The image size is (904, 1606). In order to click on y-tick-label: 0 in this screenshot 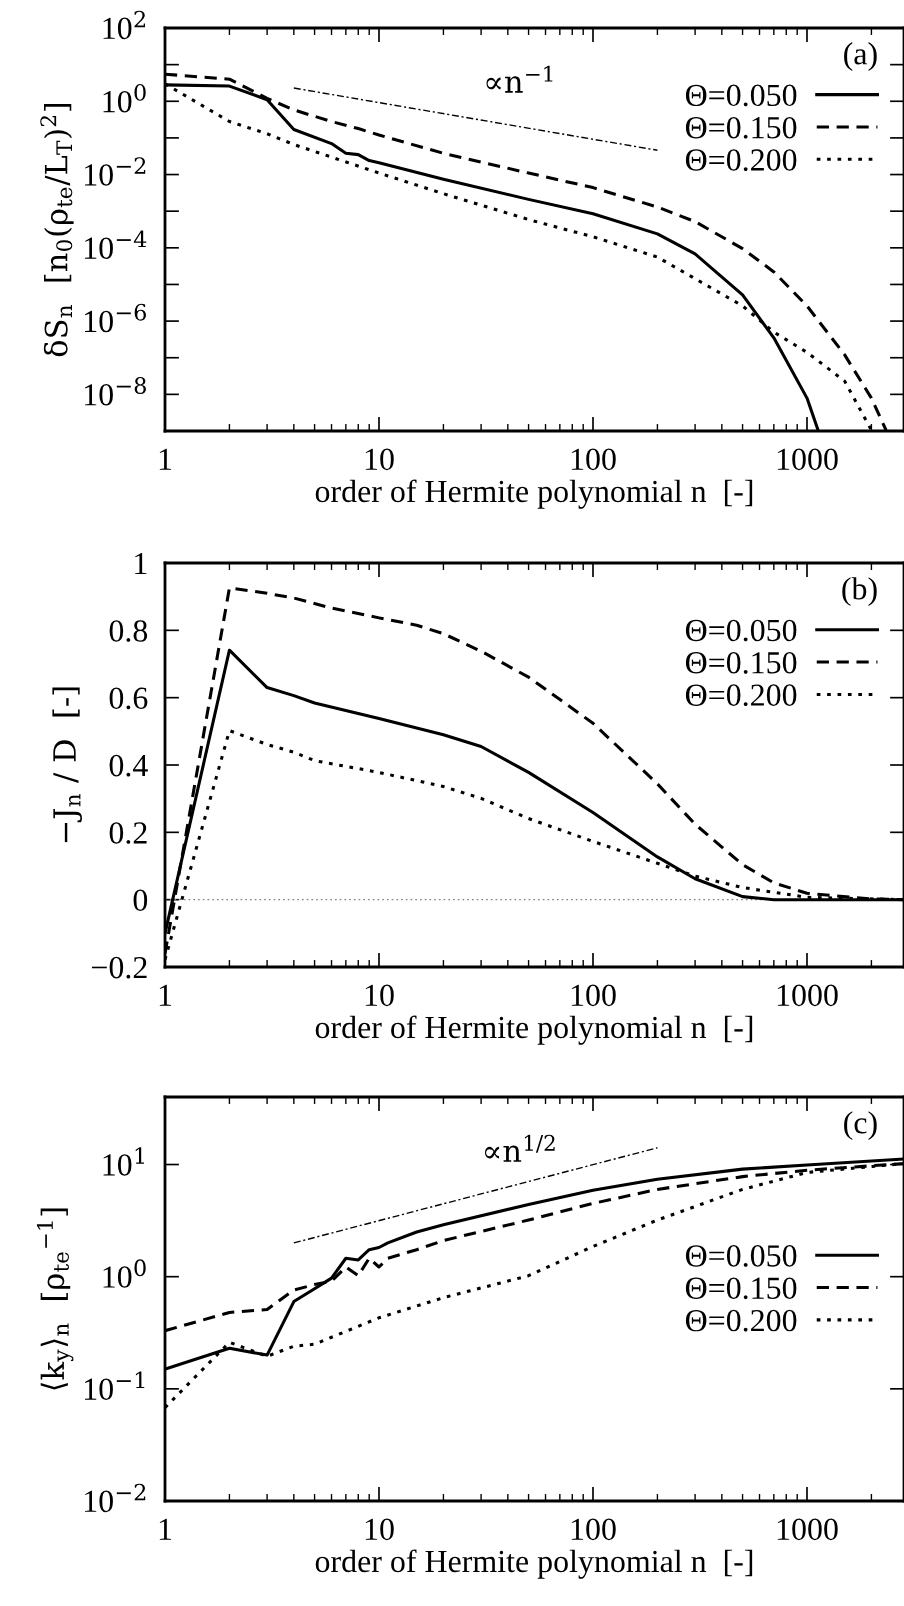, I will do `click(140, 900)`.